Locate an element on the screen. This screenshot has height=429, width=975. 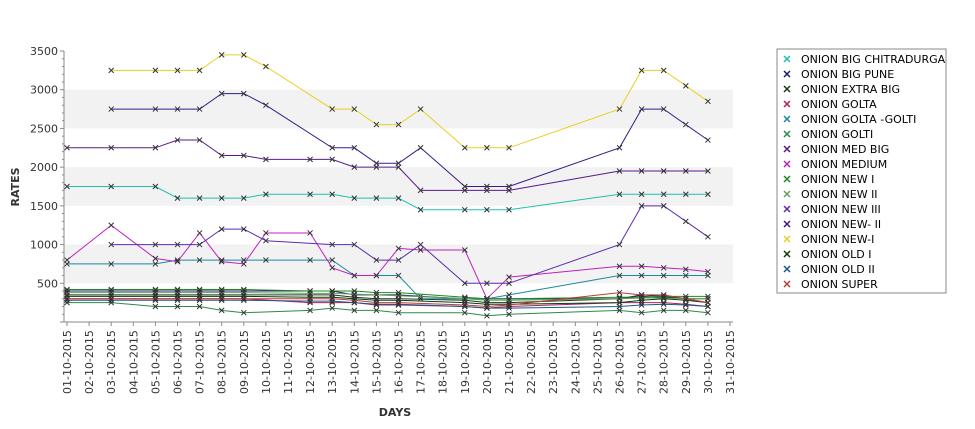
x-tick-label: 05-10-2015 is located at coordinates (155, 362).